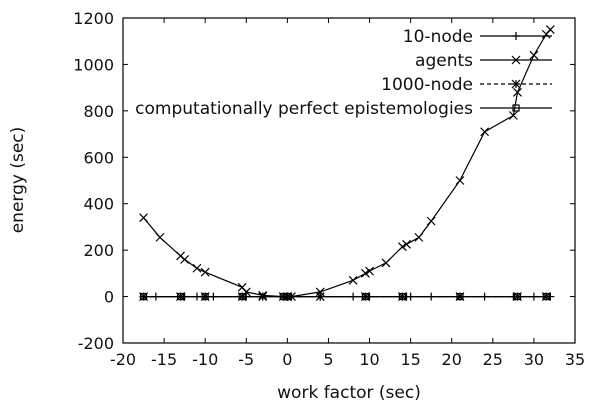  What do you see at coordinates (369, 359) in the screenshot?
I see `x-tick-label: 10` at bounding box center [369, 359].